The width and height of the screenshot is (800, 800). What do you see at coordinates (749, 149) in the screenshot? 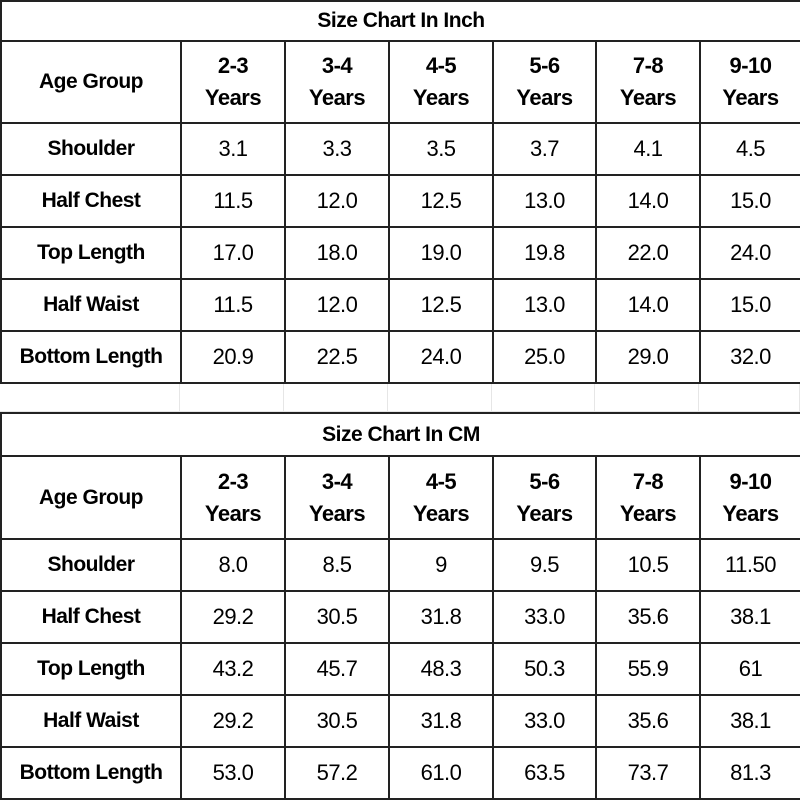
I see `measure-value: 4.5` at bounding box center [749, 149].